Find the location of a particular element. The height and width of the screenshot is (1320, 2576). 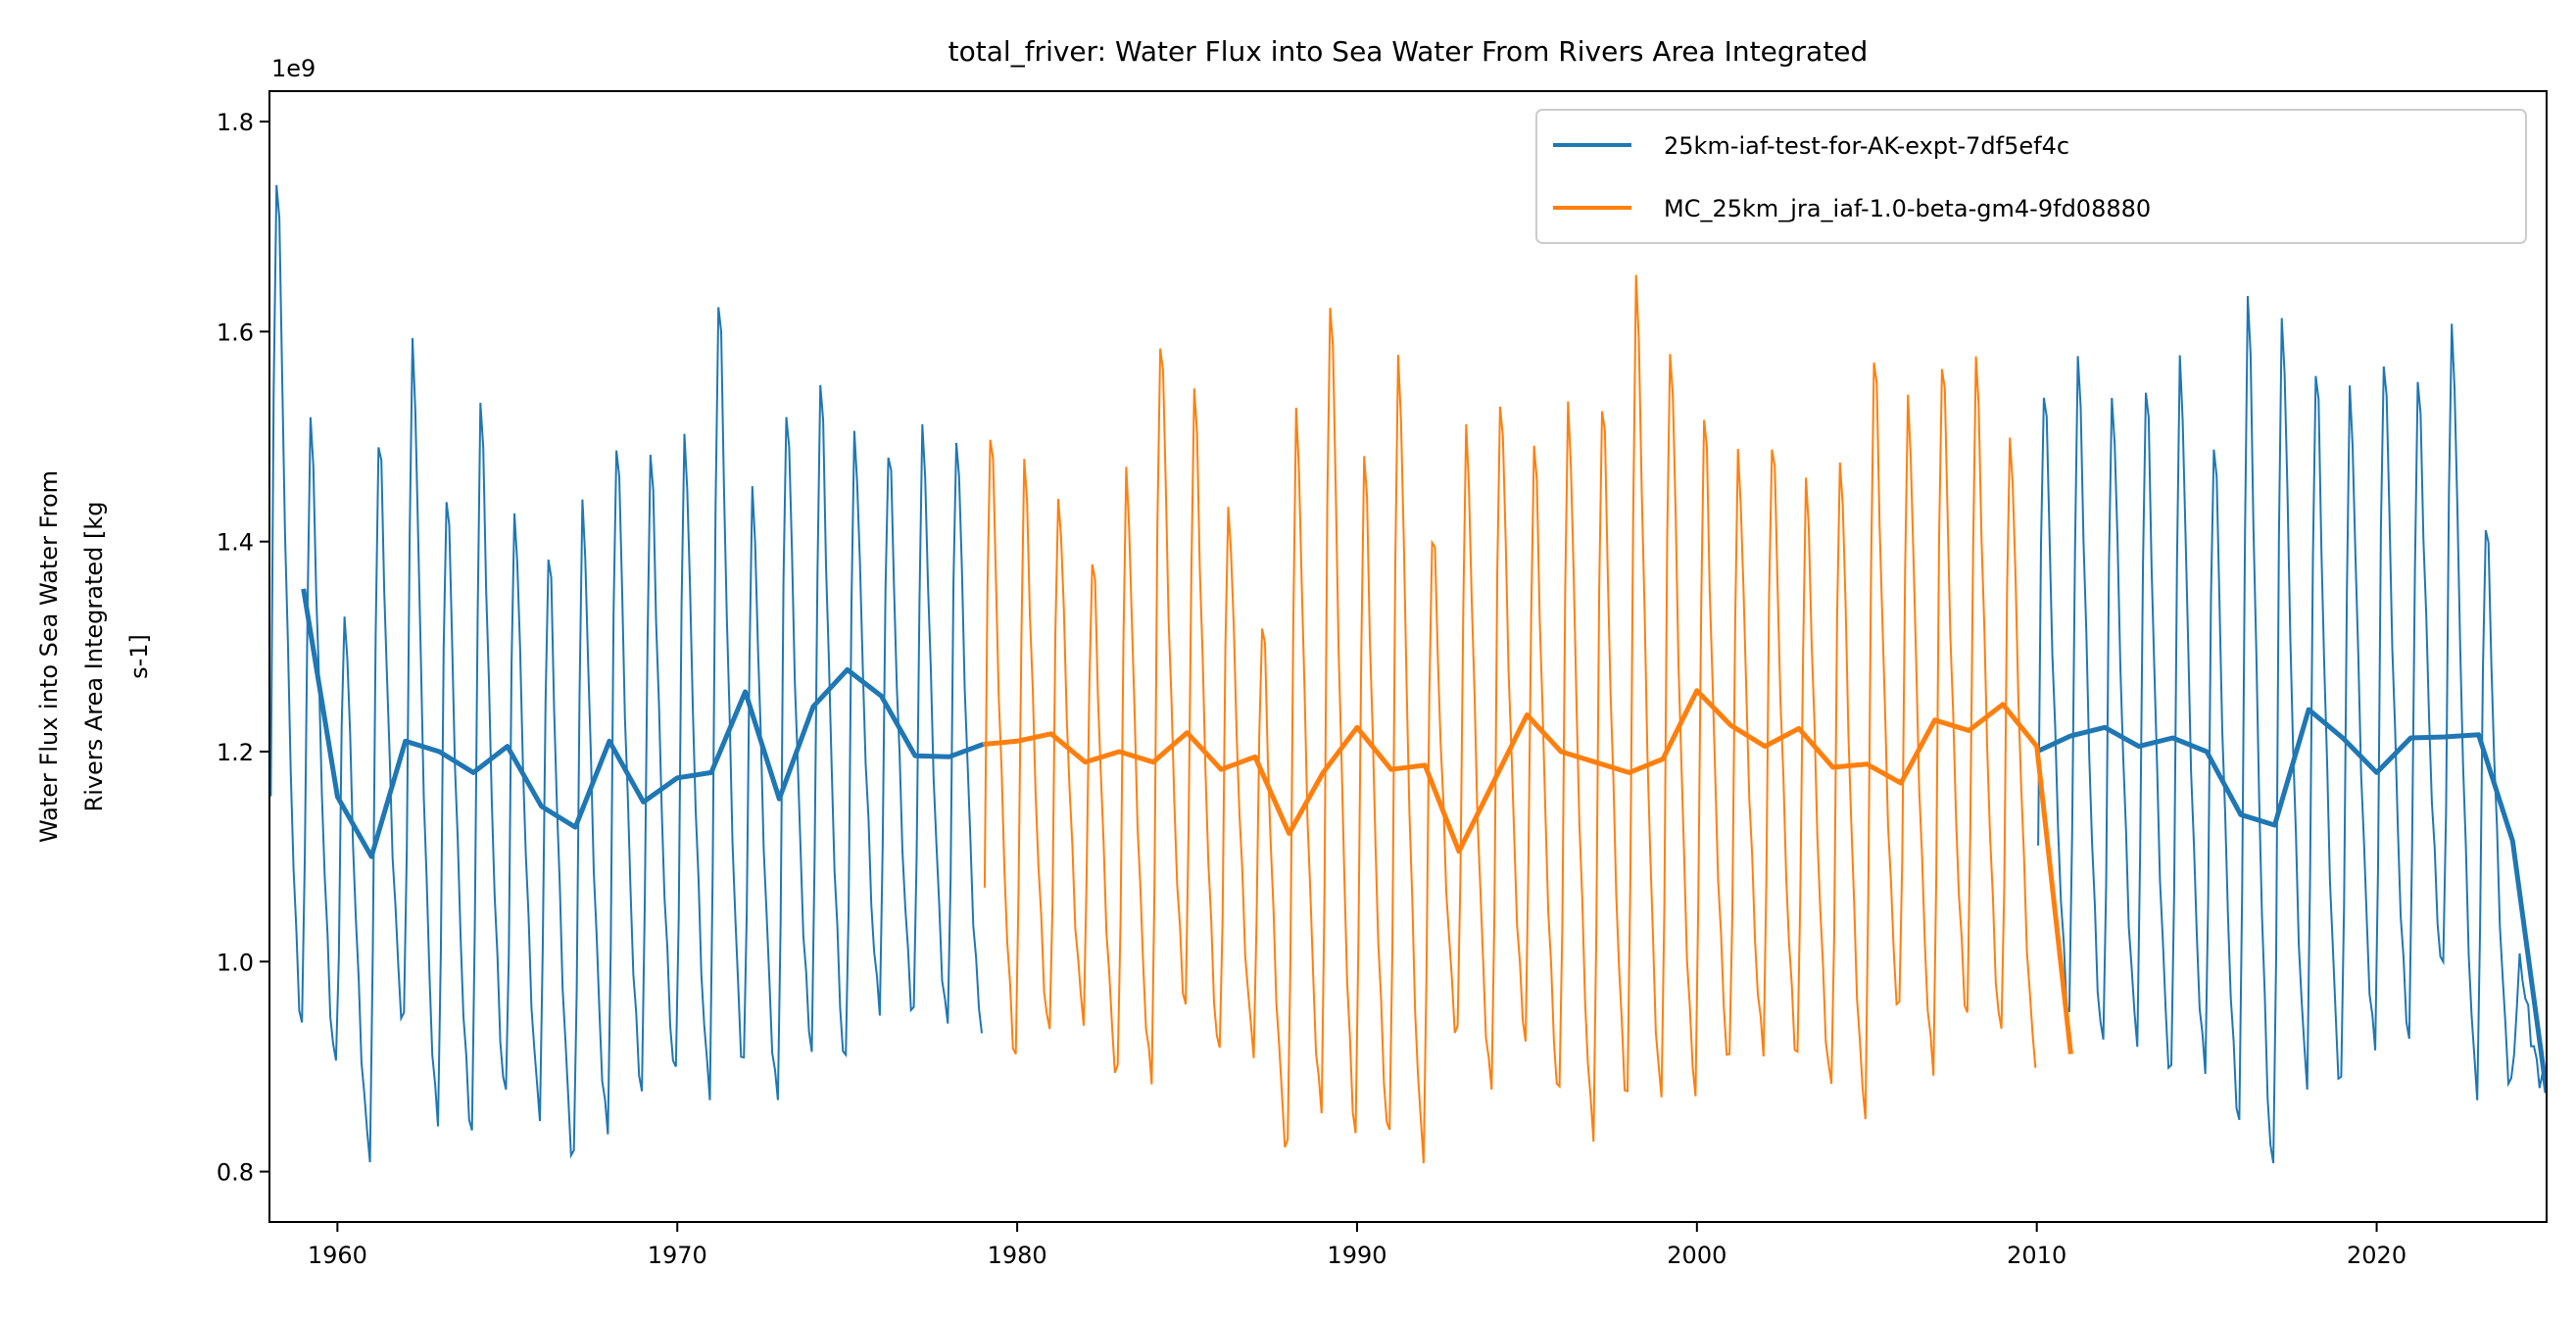

y-axis-label-line-2: Rivers Area Integrated [kg is located at coordinates (94, 657).